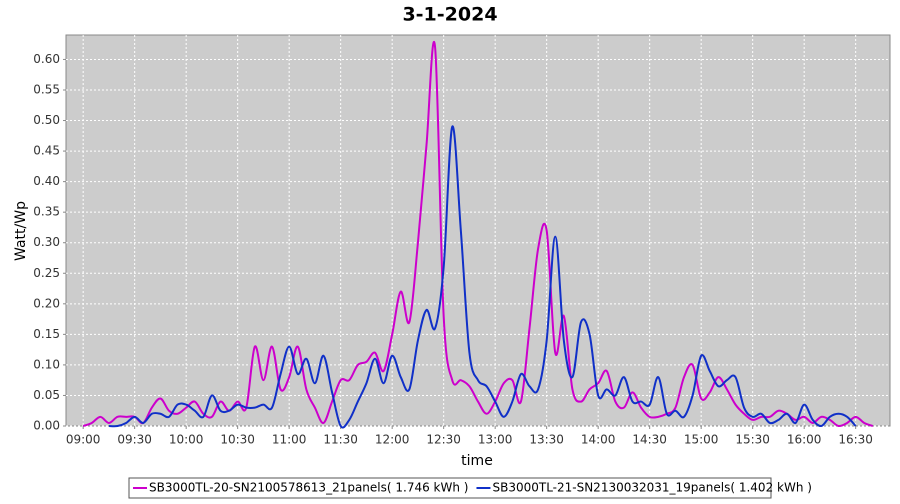 The image size is (900, 504). What do you see at coordinates (46, 242) in the screenshot?
I see `y-tick-label: 0.30` at bounding box center [46, 242].